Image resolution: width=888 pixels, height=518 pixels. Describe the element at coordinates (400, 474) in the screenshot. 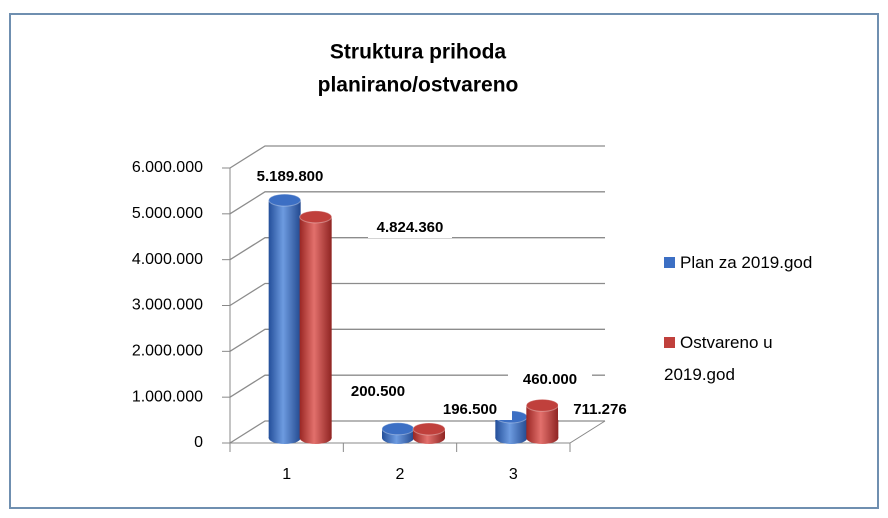

I see `x-tick-label: 2` at that location.